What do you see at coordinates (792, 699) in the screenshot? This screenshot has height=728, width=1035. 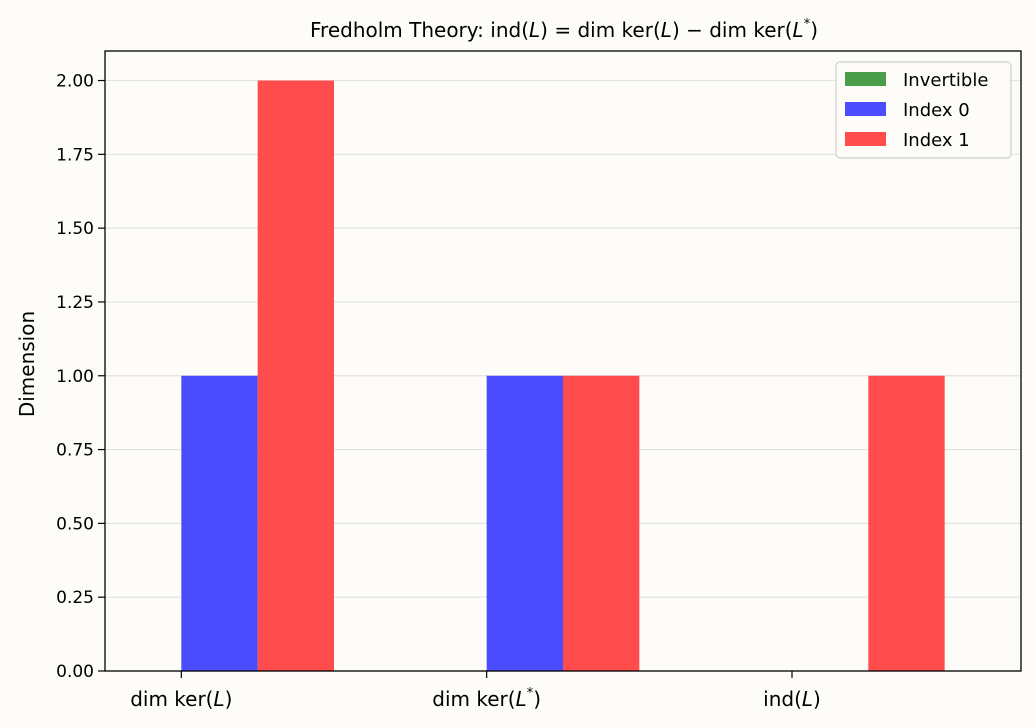 I see `x-tick-label: ind(L)` at bounding box center [792, 699].